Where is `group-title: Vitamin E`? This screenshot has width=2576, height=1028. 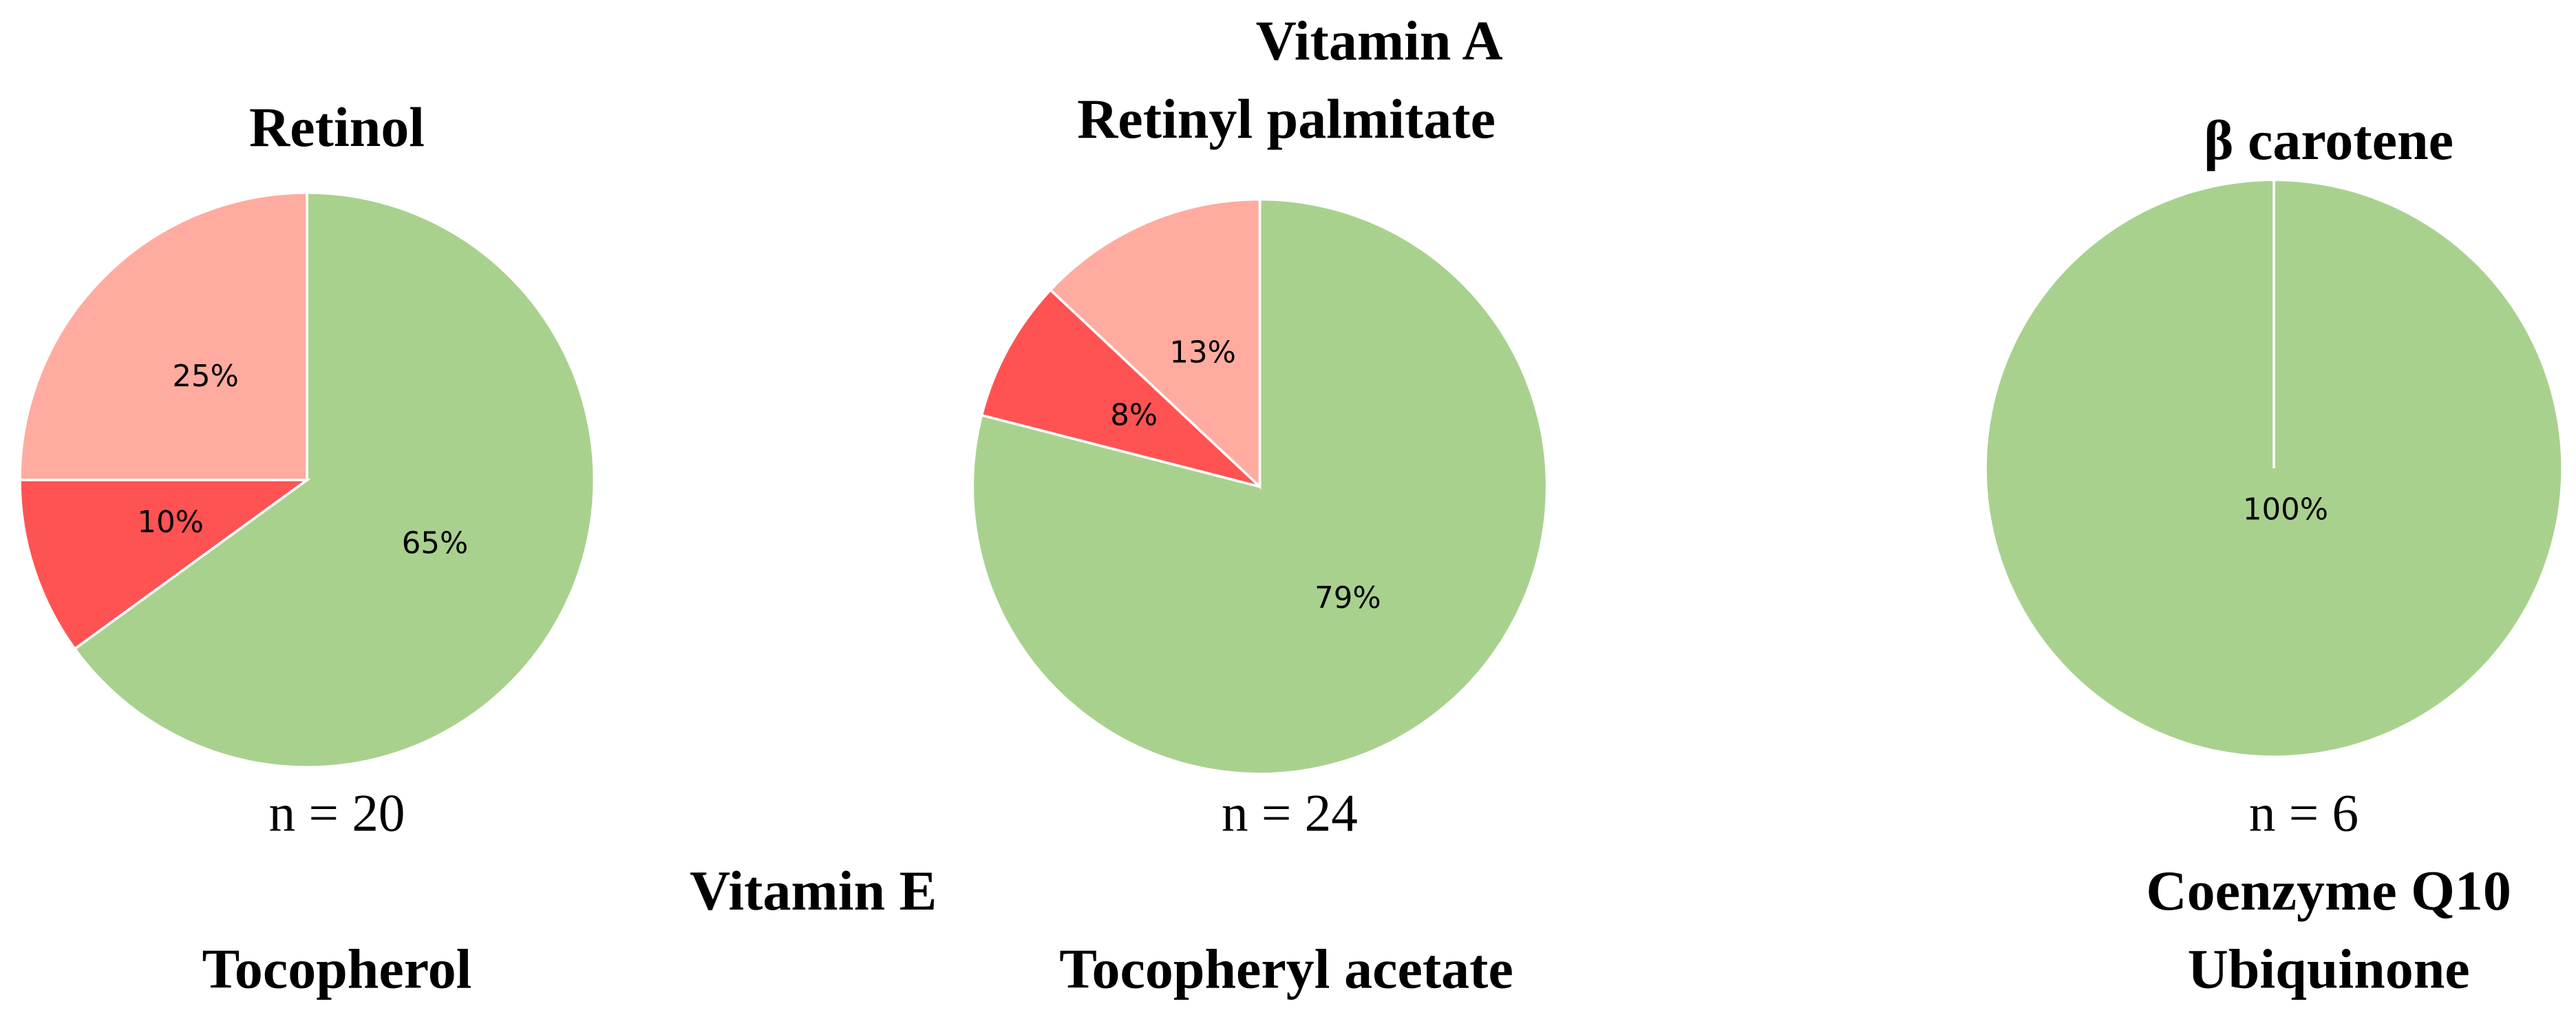
group-title: Vitamin E is located at coordinates (813, 890).